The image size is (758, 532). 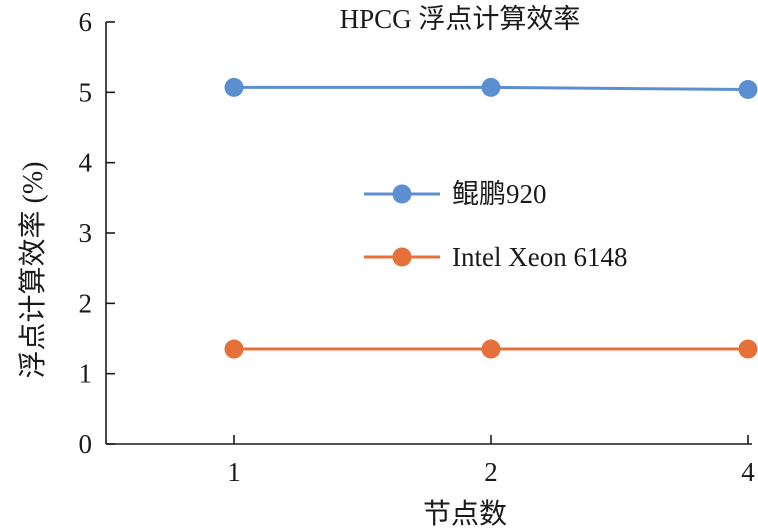 What do you see at coordinates (539, 257) in the screenshot?
I see `legend-label: Intel Xeon 6148` at bounding box center [539, 257].